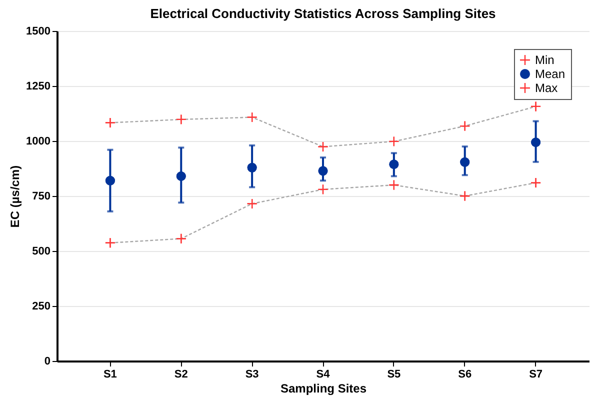 This screenshot has height=400, width=595. I want to click on y-tick-label: 1000, so click(38, 142).